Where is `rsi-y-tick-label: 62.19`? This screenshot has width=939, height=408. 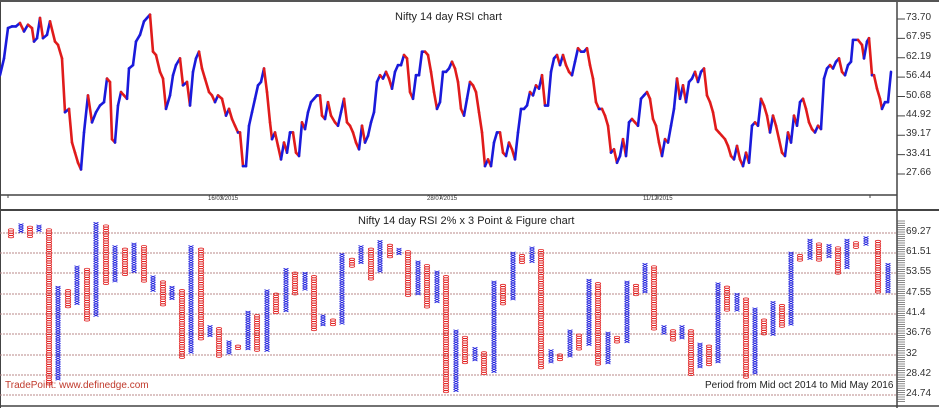 rsi-y-tick-label: 62.19 is located at coordinates (919, 56).